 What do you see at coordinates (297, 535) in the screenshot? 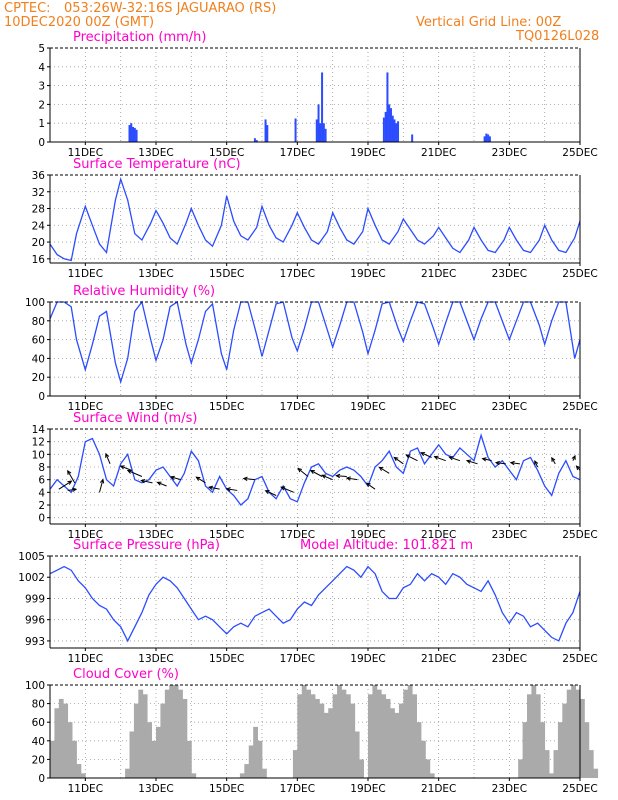
I see `wind-xtick-label: 17DEC` at bounding box center [297, 535].